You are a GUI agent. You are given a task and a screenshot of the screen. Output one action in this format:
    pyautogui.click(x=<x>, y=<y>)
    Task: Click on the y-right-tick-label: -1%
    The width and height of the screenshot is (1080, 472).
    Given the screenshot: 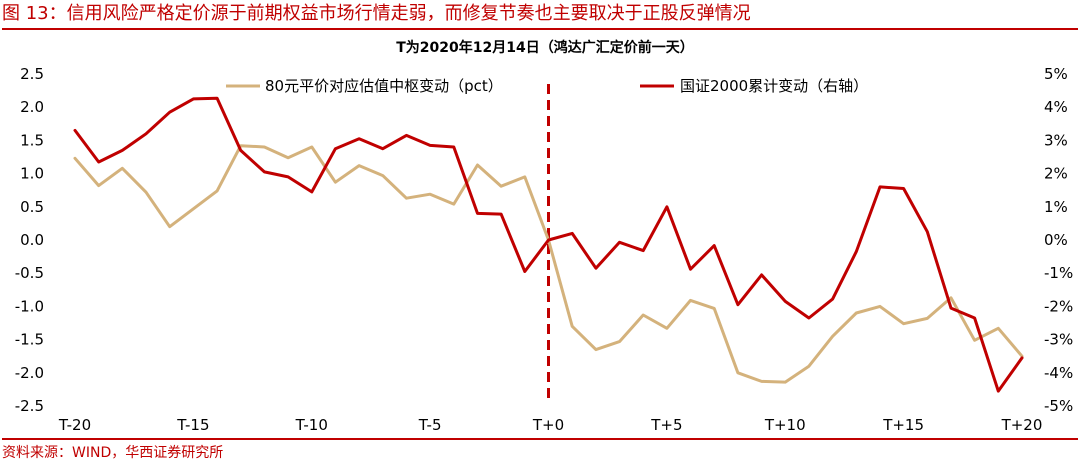 What is the action you would take?
    pyautogui.click(x=1058, y=273)
    